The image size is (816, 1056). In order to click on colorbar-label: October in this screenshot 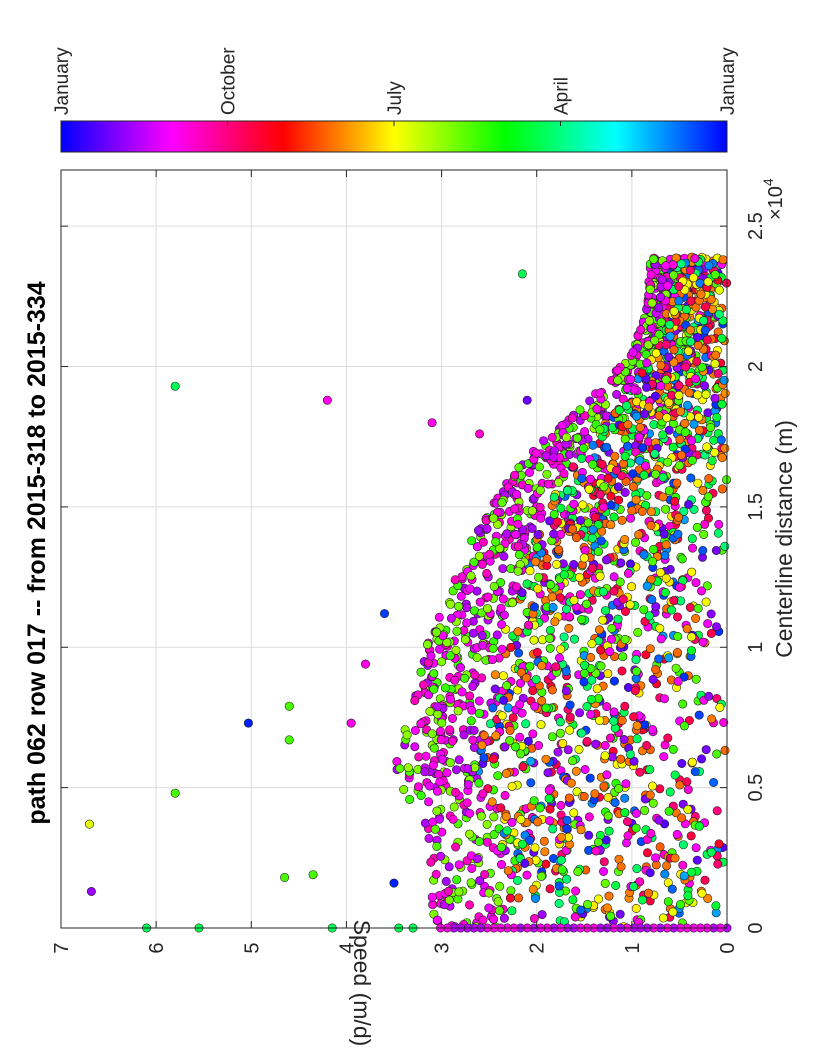, I will do `click(229, 81)`.